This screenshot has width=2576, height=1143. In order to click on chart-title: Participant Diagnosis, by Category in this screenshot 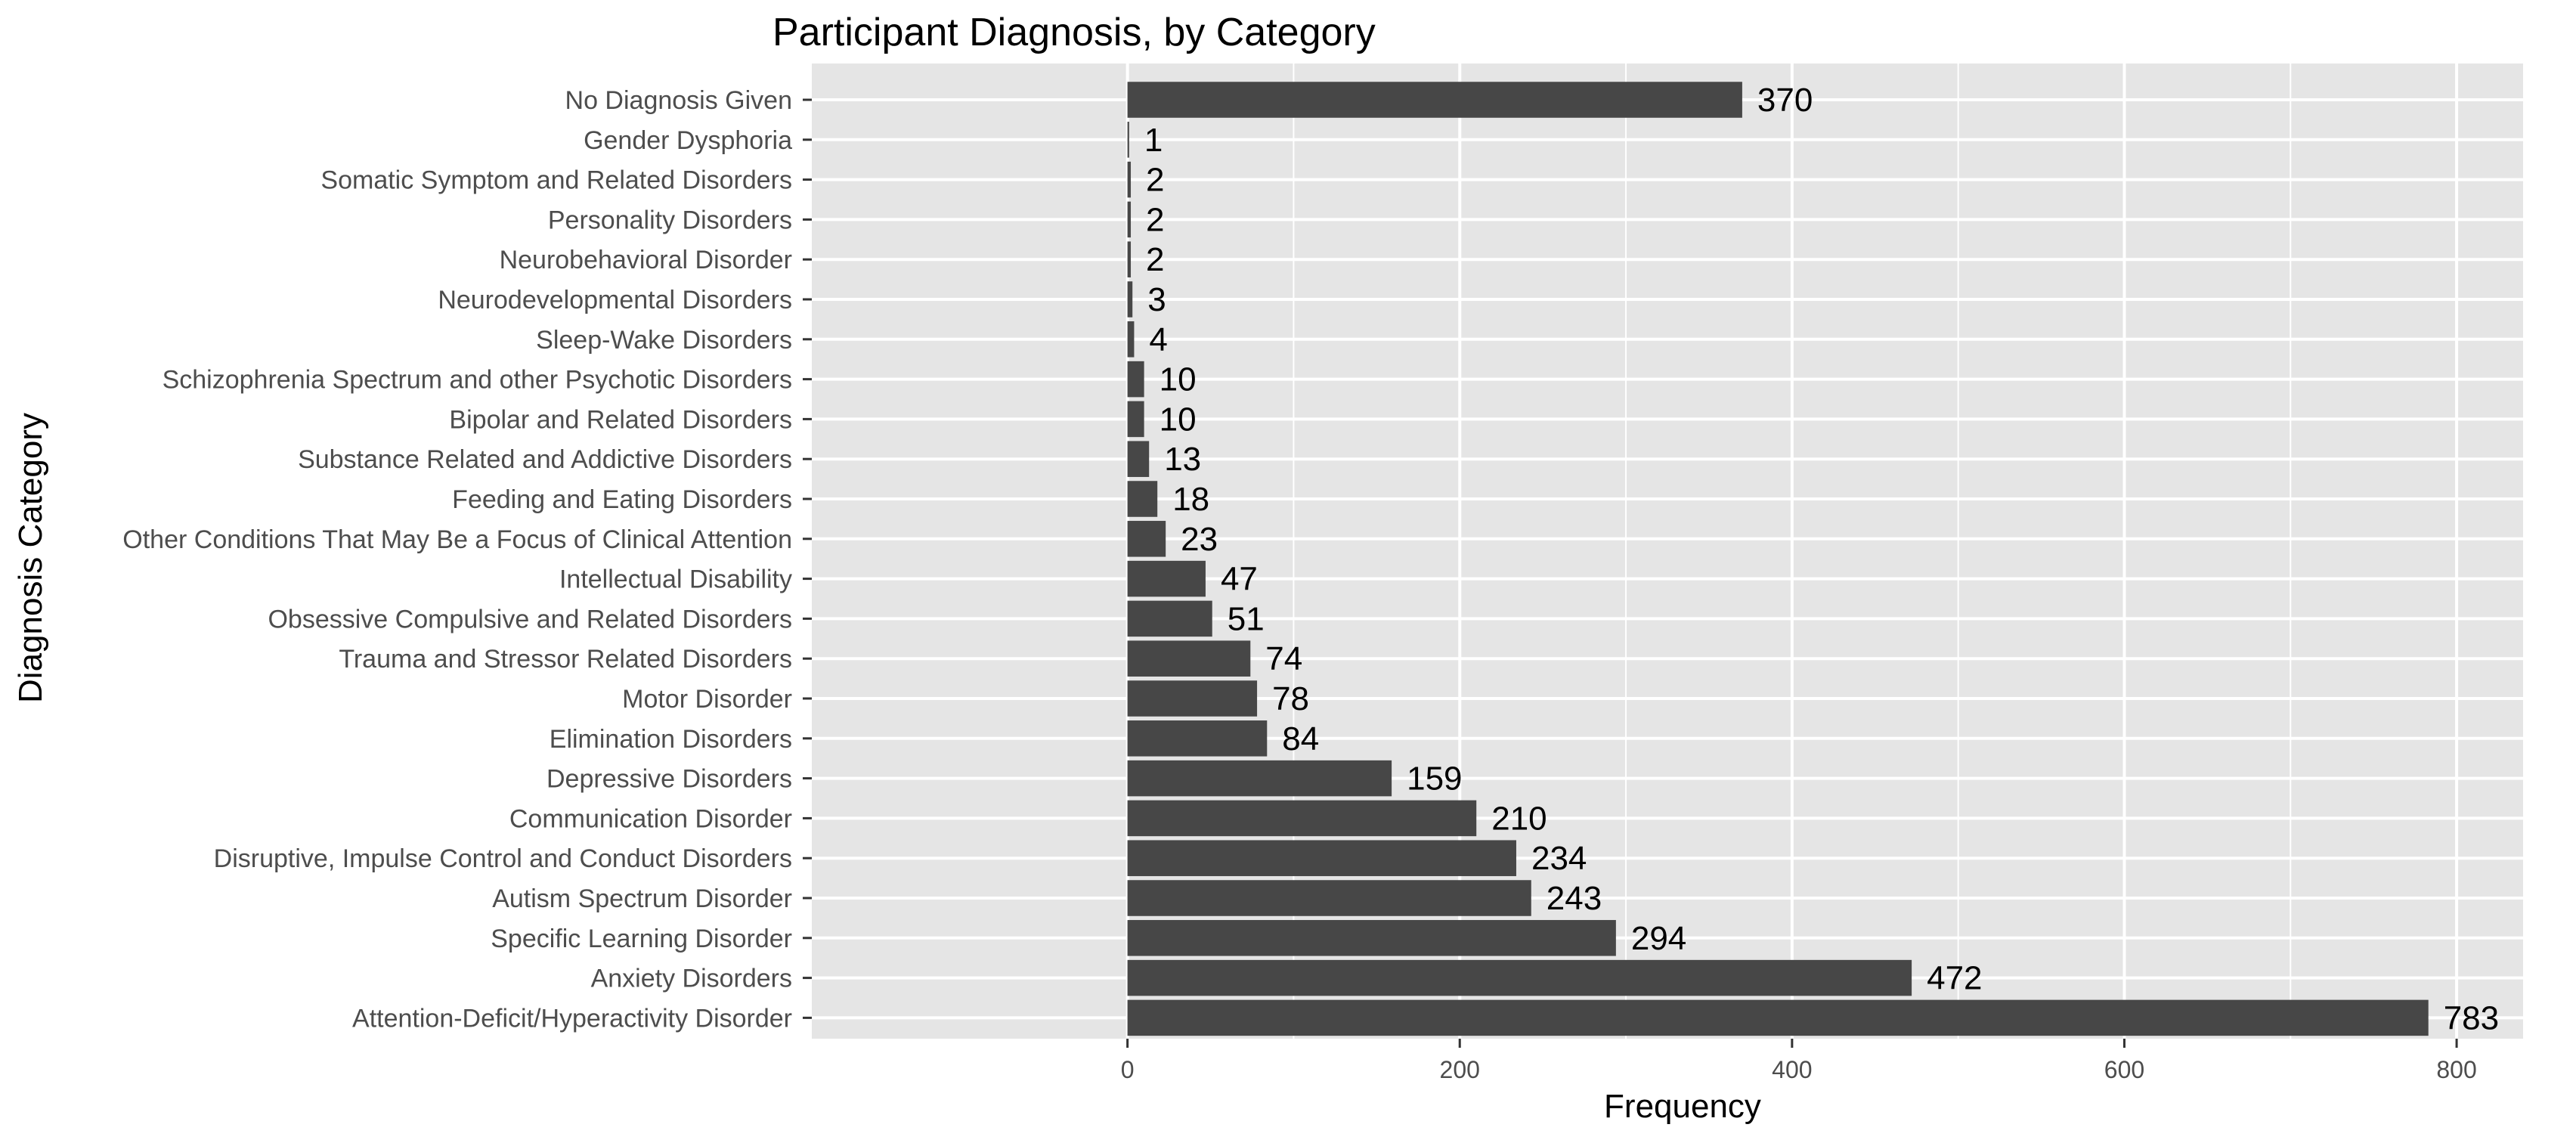, I will do `click(1074, 32)`.